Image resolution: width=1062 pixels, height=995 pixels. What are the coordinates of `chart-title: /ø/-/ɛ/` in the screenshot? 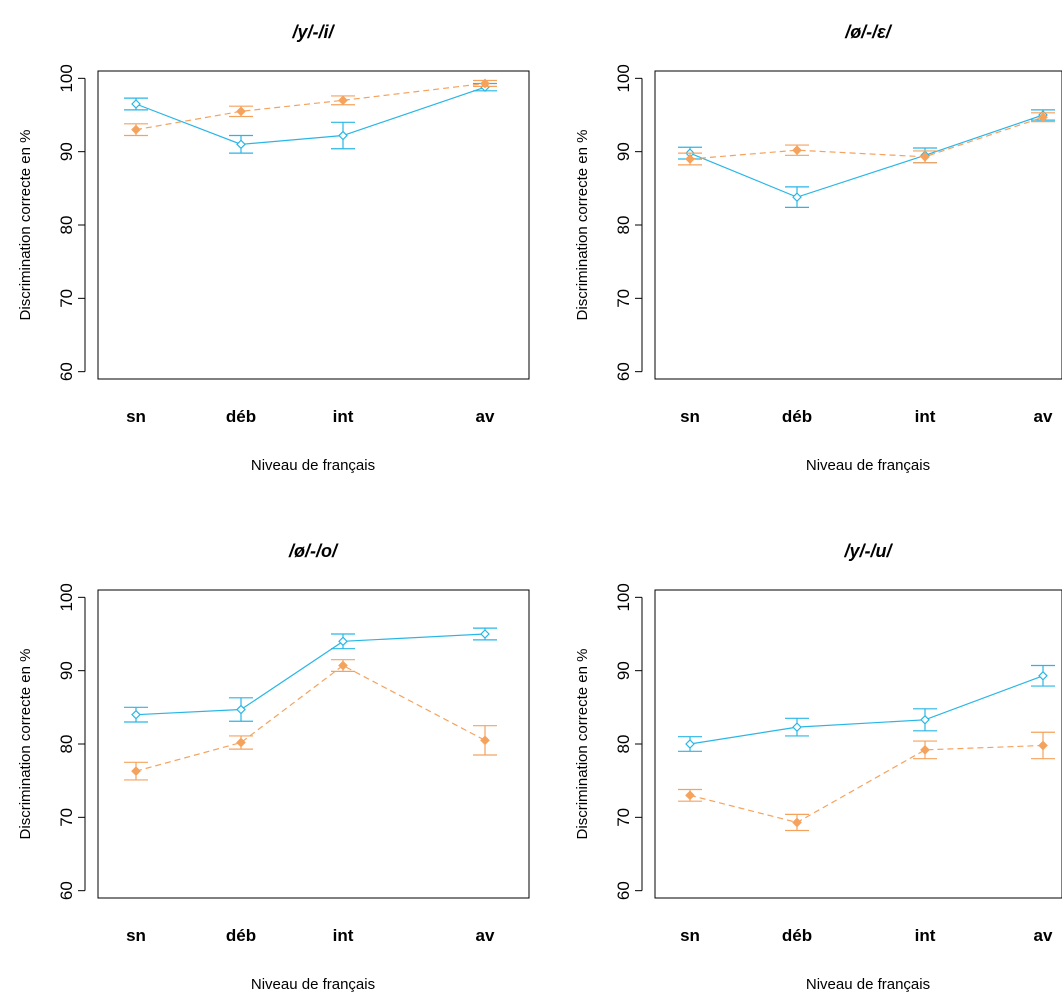 It's located at (868, 32).